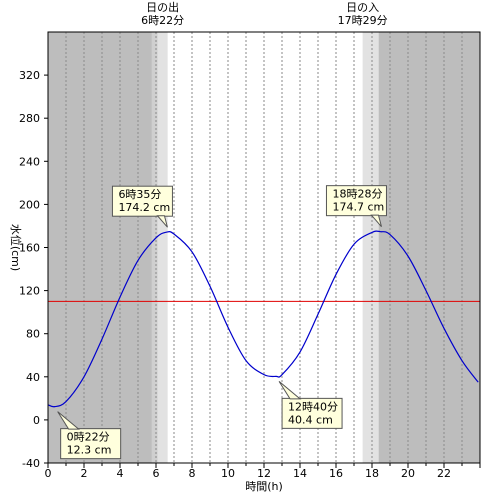  Describe the element at coordinates (336, 473) in the screenshot. I see `x-tick-label: 16` at that location.